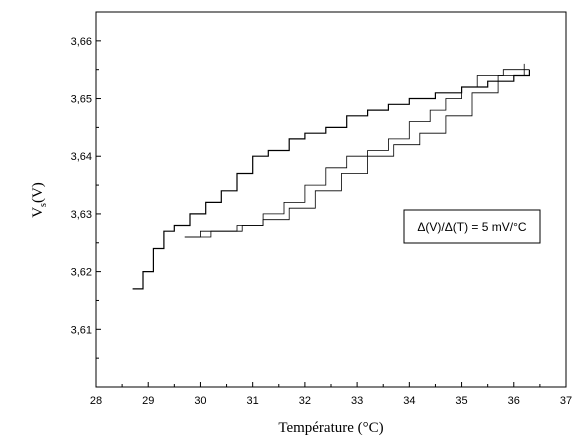 The width and height of the screenshot is (577, 440). I want to click on x-tick-label: 29, so click(148, 401).